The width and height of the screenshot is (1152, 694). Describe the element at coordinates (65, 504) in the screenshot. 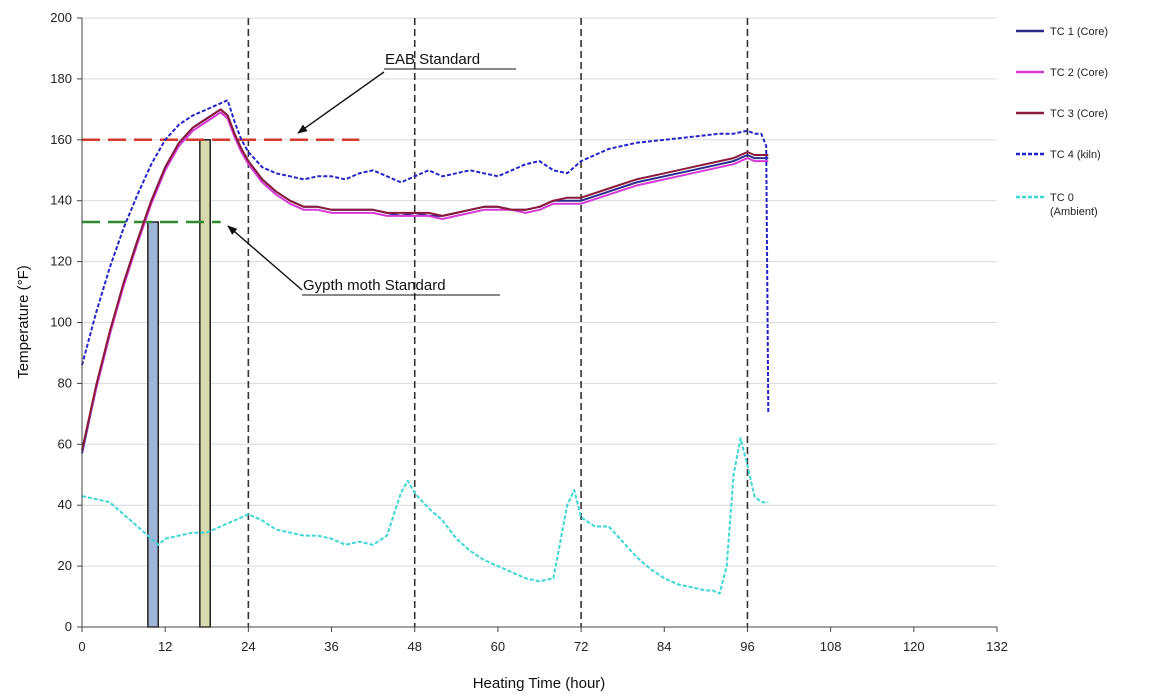

I see `y-tick-label: 40` at that location.